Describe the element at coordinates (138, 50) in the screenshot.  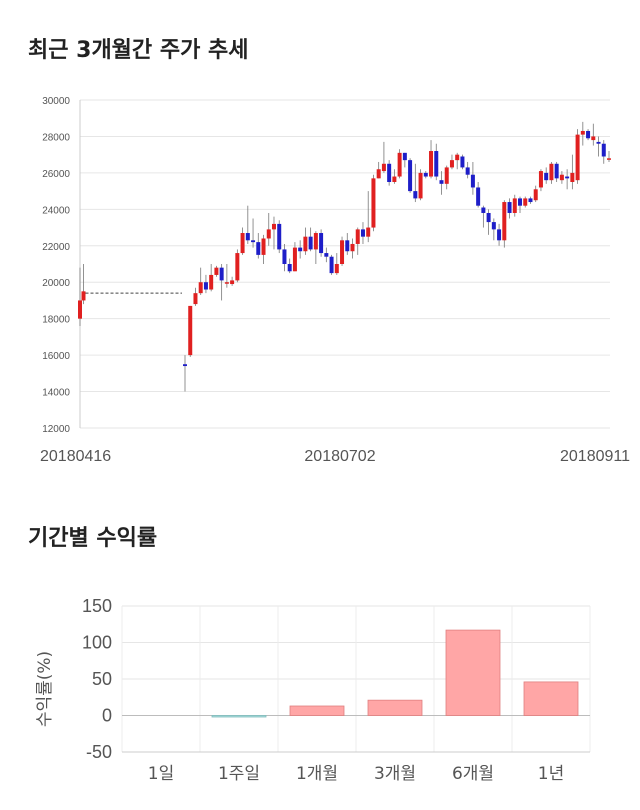
I see `price-trend-title: 최근 3개월간 주가 추세` at that location.